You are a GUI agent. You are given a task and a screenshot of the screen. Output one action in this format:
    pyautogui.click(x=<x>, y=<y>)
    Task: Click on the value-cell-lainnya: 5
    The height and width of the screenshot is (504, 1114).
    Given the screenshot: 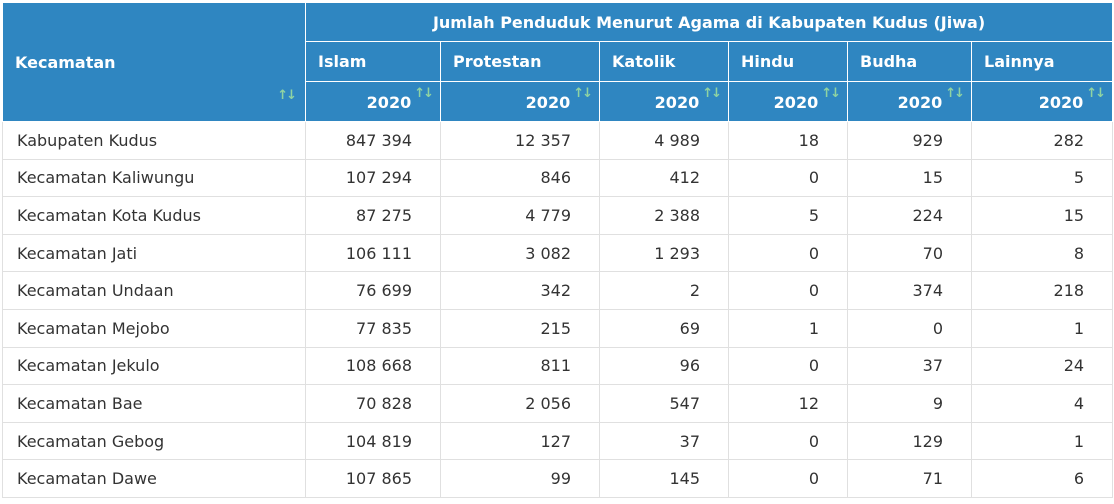 What is the action you would take?
    pyautogui.click(x=1042, y=178)
    